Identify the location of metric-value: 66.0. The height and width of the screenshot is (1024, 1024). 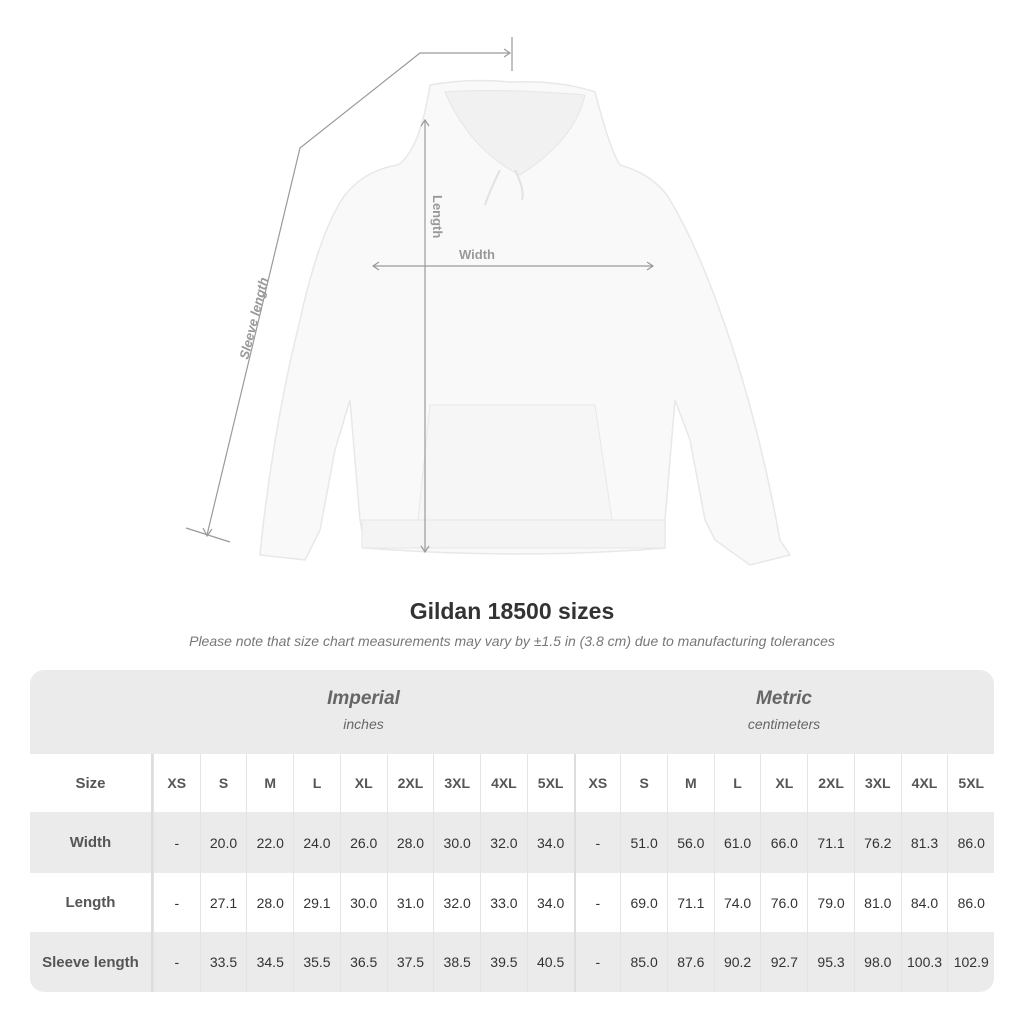
(783, 842).